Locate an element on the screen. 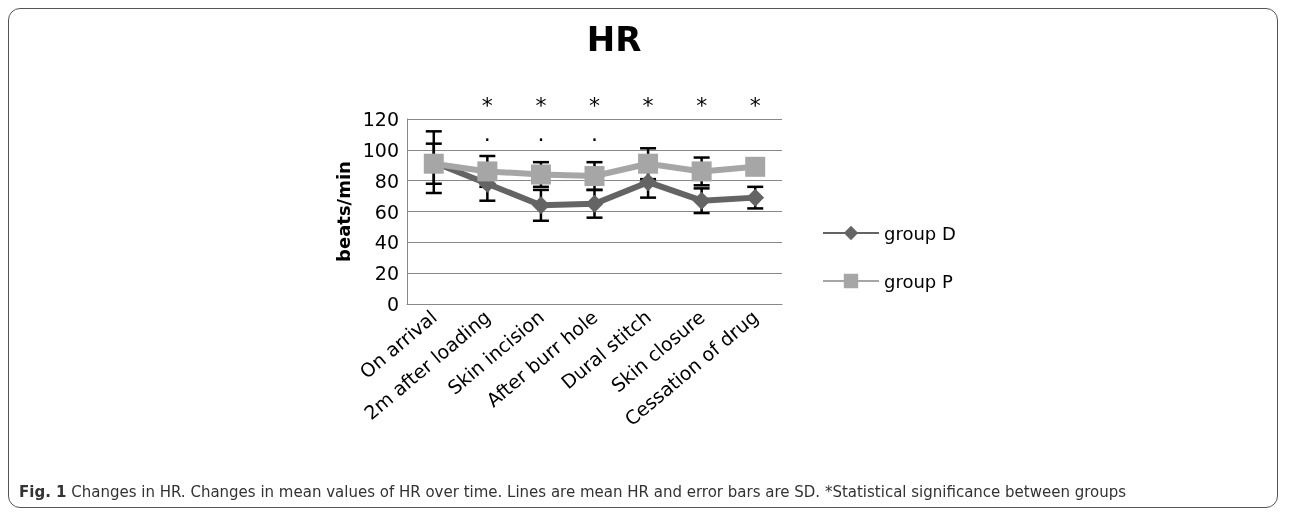 The image size is (1292, 520). legend-label: group D is located at coordinates (920, 233).